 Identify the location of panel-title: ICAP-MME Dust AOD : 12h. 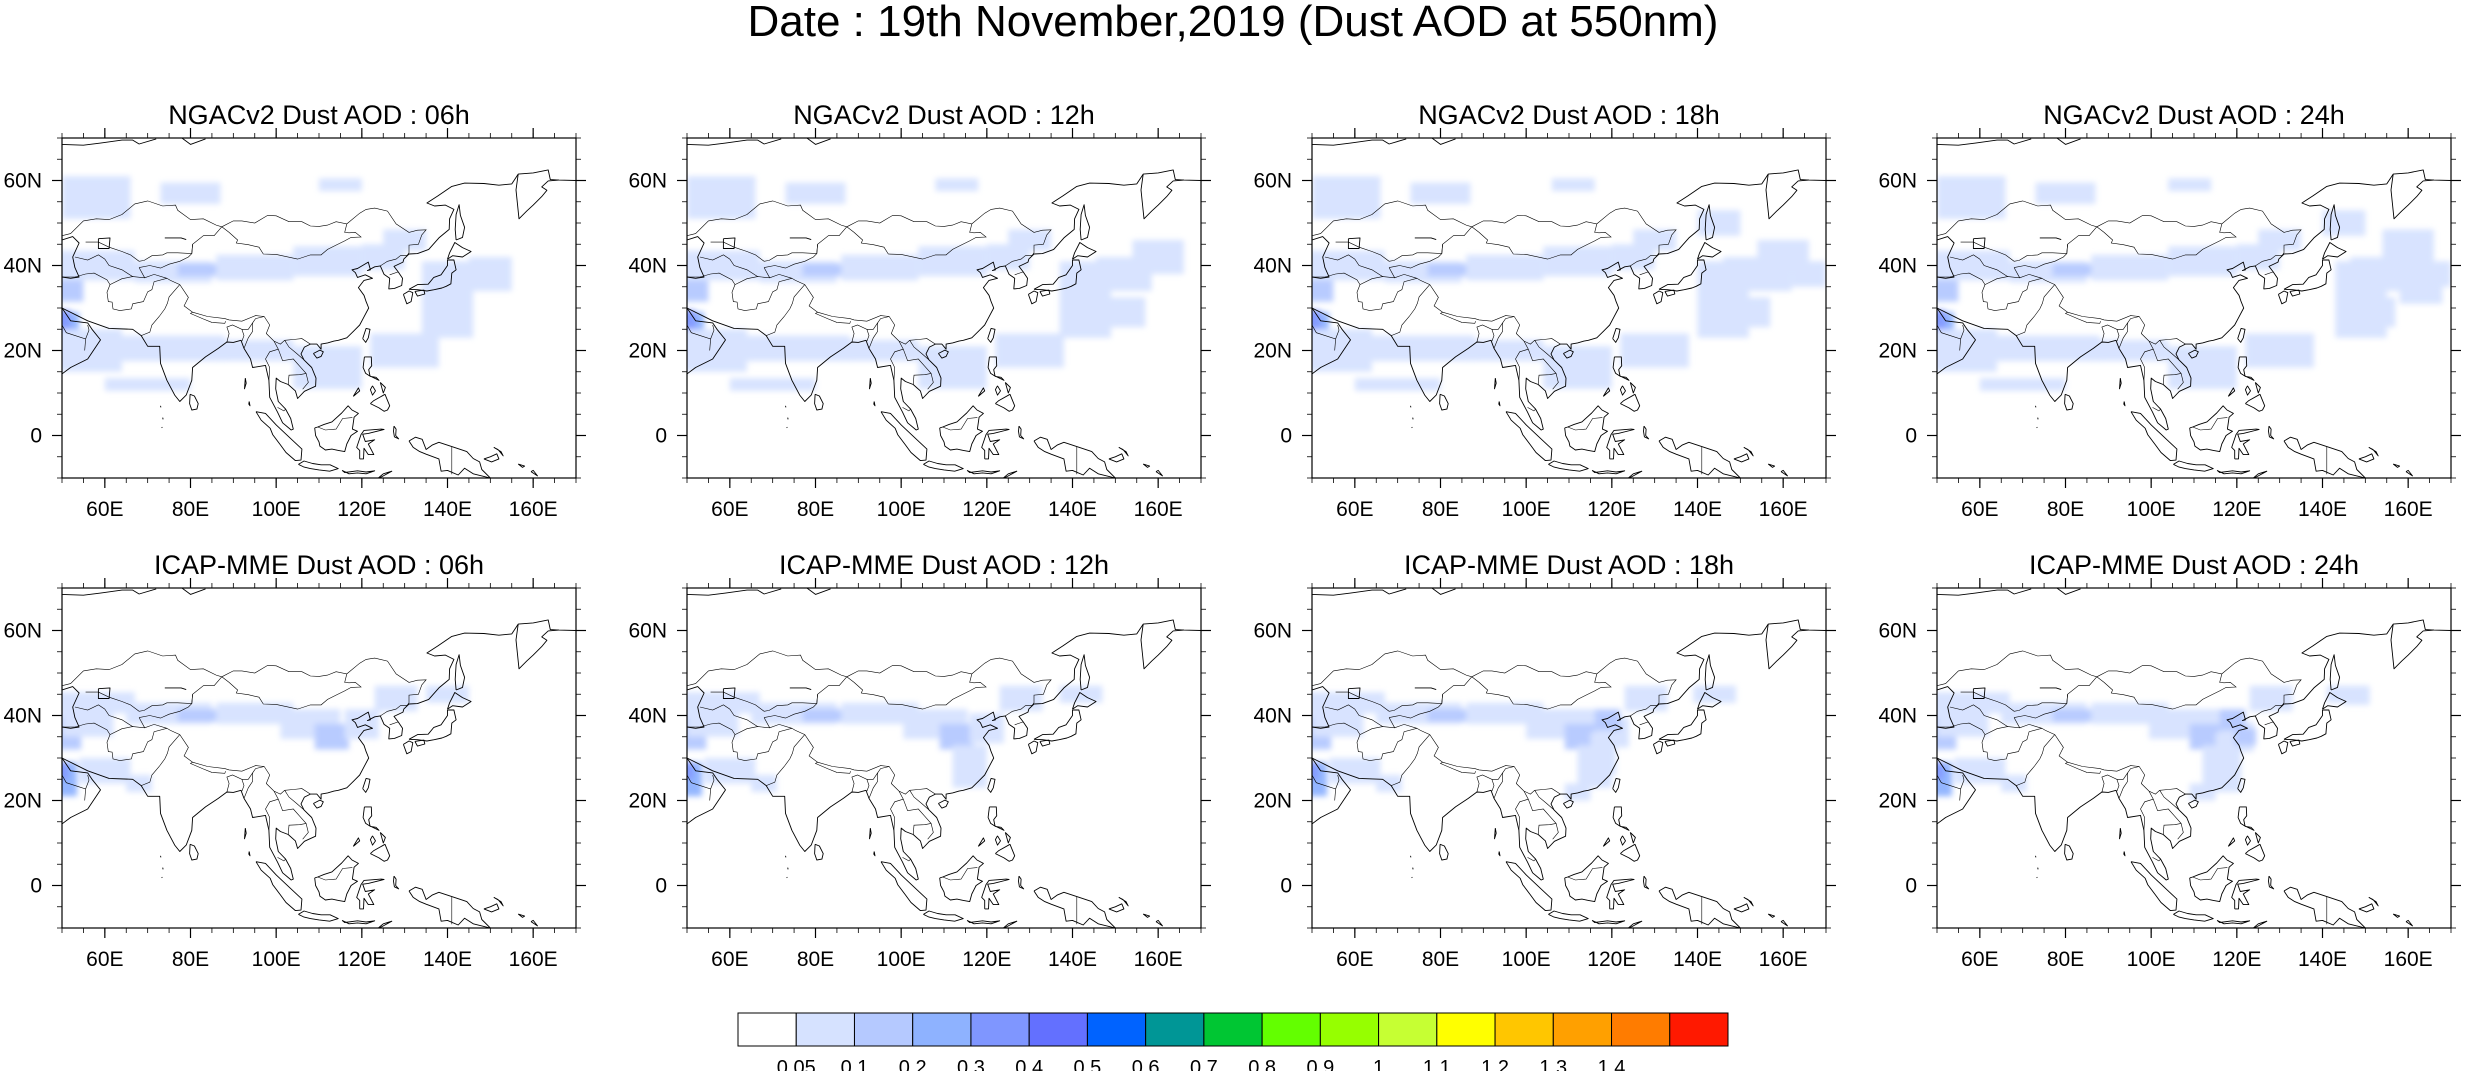
(944, 565).